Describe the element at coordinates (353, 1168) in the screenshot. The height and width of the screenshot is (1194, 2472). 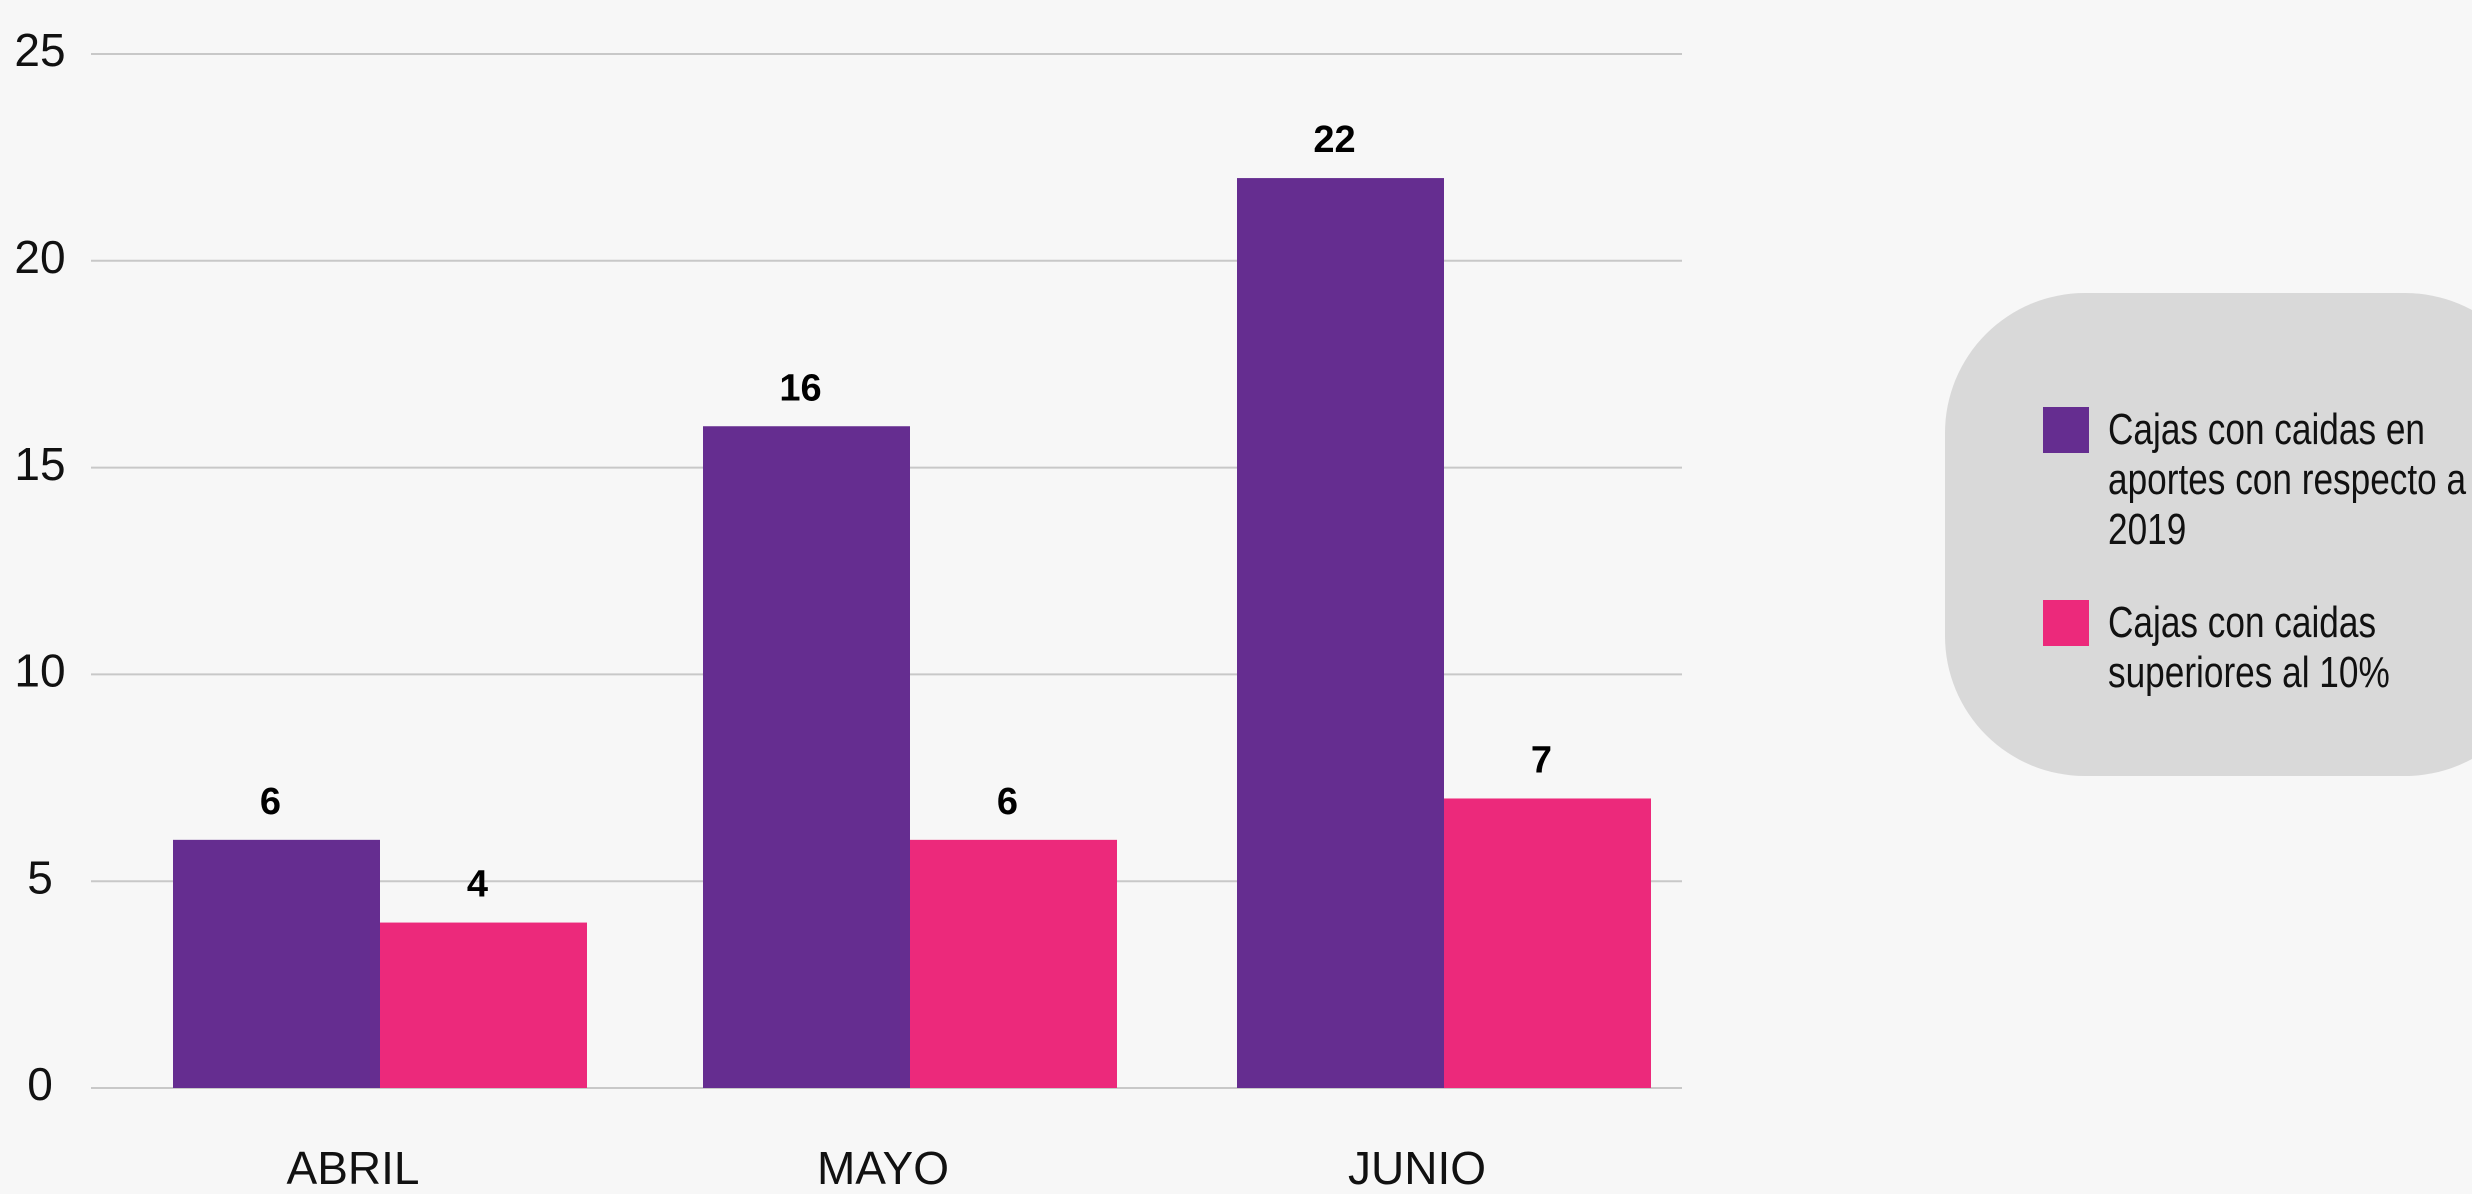
I see `x-tick-label: ABRIL` at that location.